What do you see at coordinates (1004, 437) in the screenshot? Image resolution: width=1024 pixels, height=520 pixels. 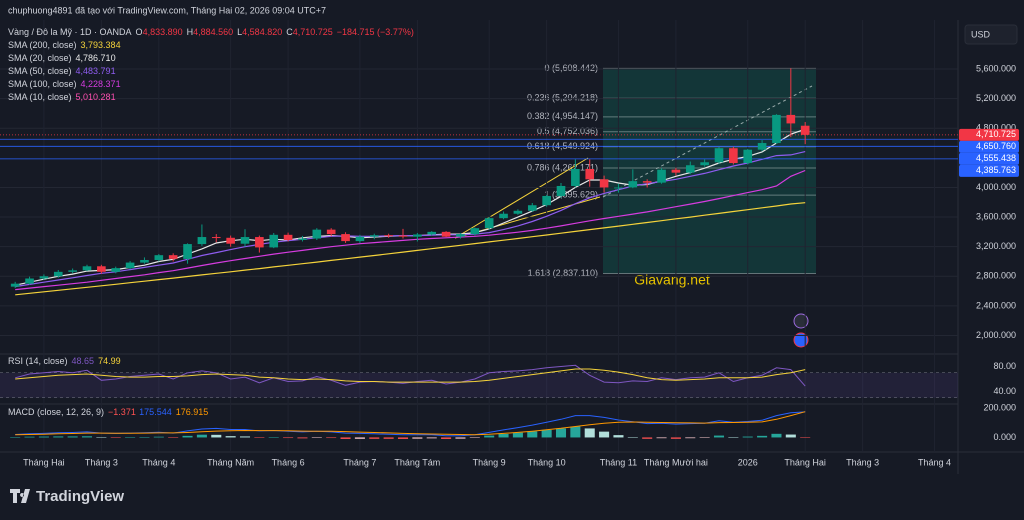 I see `y-tick-label: 0.000` at bounding box center [1004, 437].